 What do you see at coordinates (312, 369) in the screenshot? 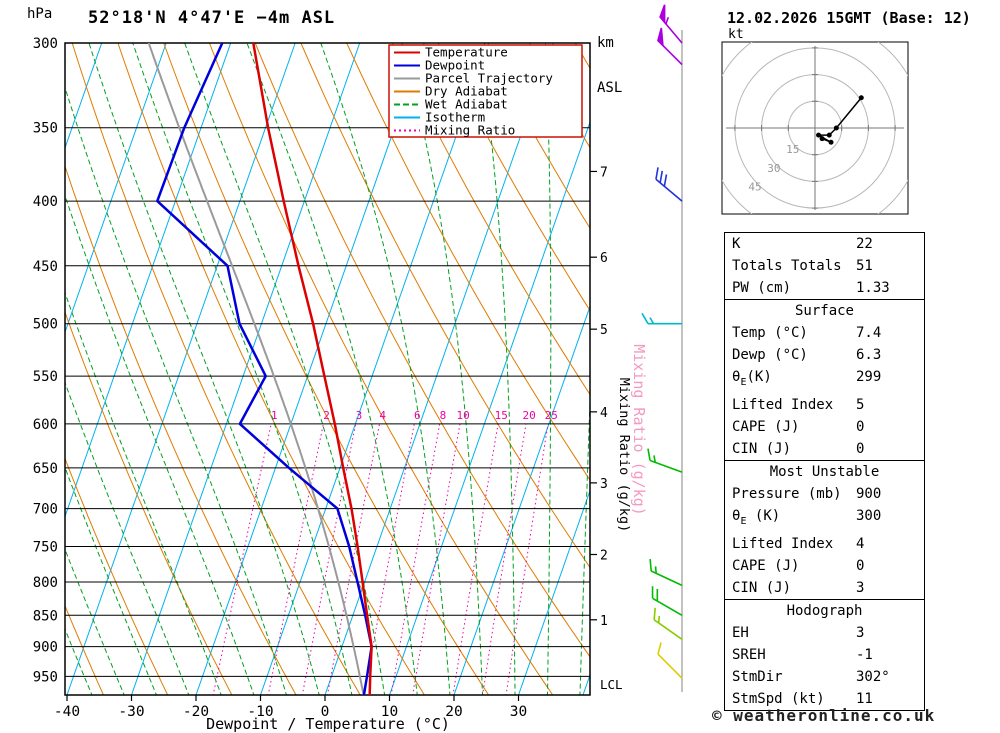
I see `temperature-curve` at bounding box center [312, 369].